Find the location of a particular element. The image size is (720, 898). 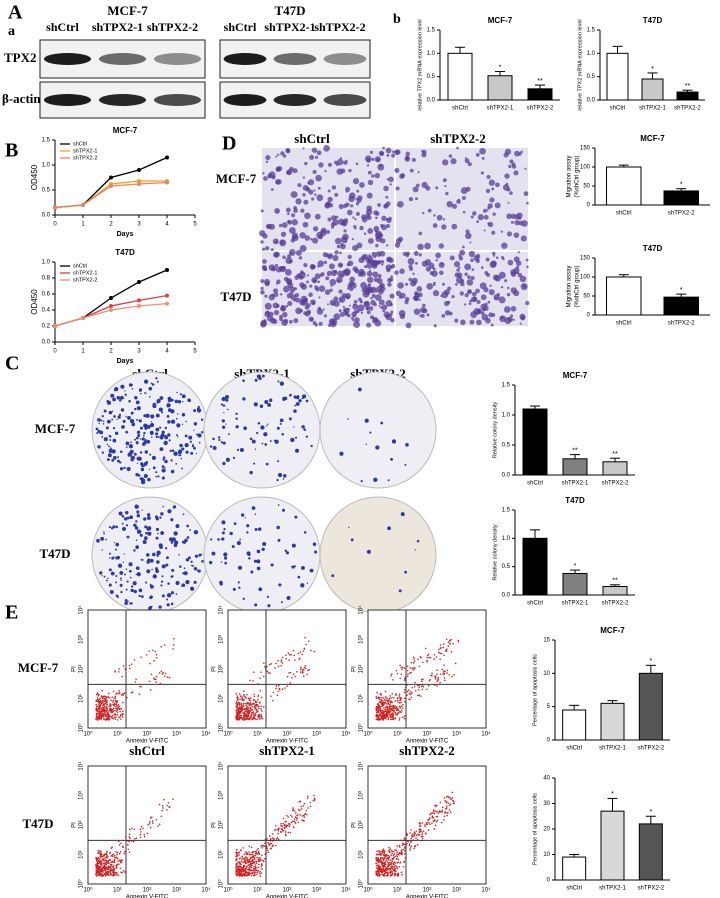

flow-plot is located at coordinates (147, 825).